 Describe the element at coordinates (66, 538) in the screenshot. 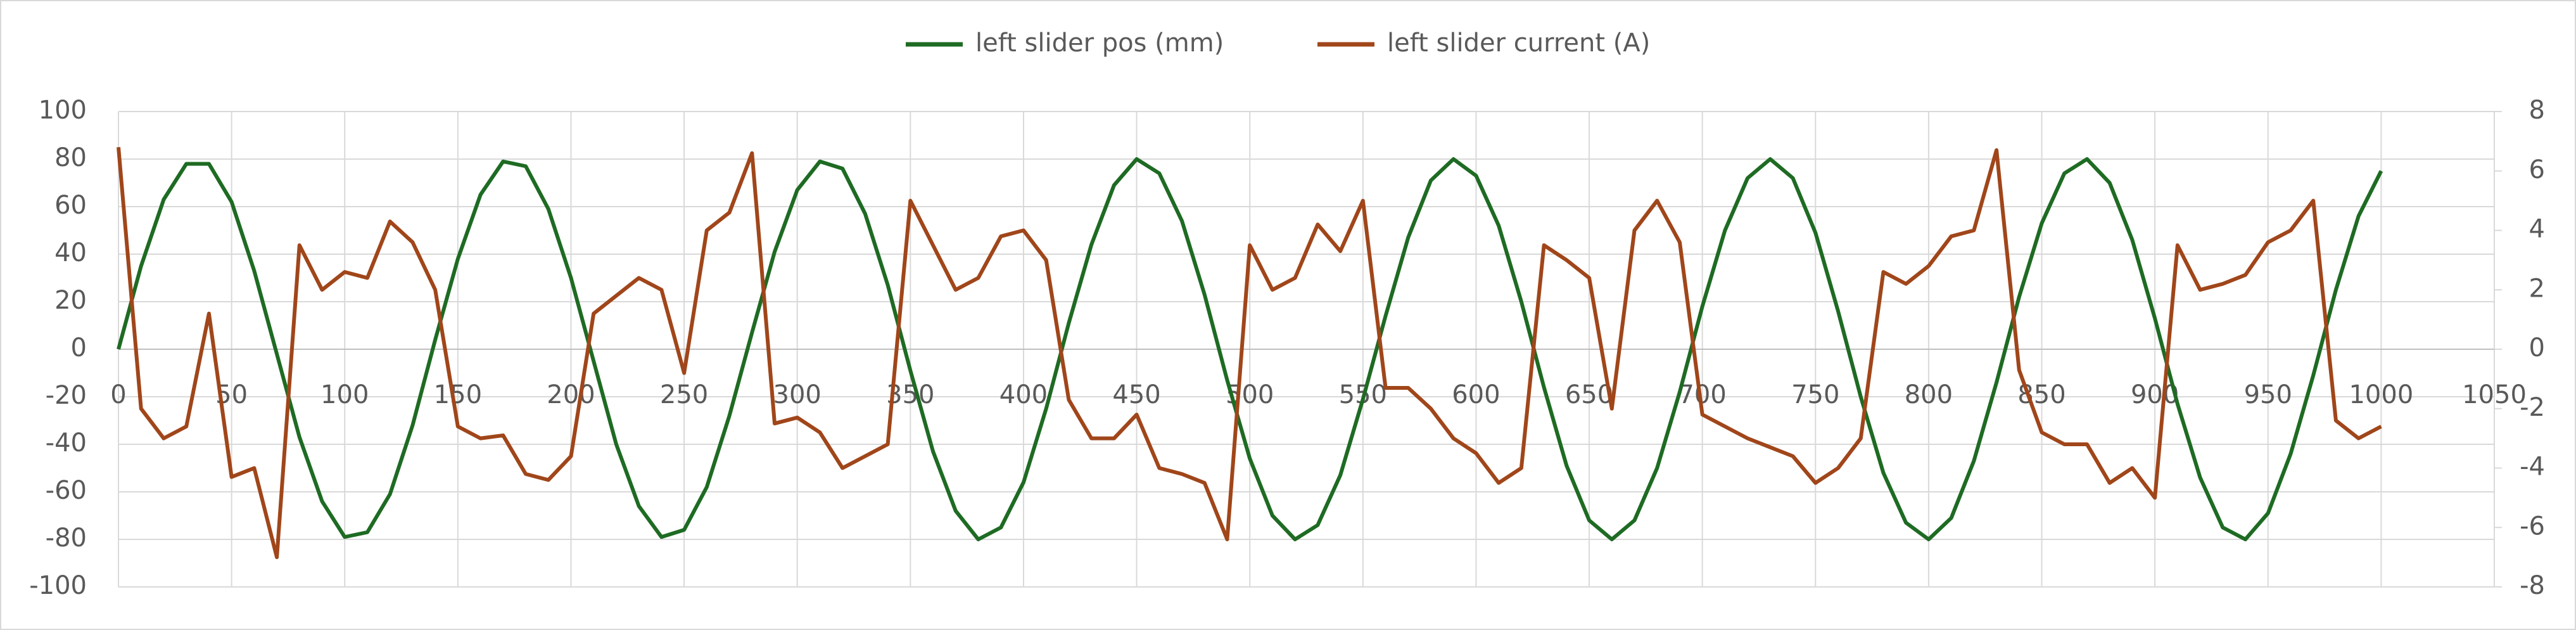

I see `y-tick-label: -80` at that location.